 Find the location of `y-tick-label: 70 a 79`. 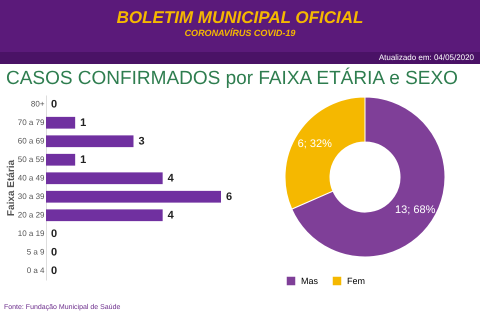

y-tick-label: 70 a 79 is located at coordinates (32, 122).